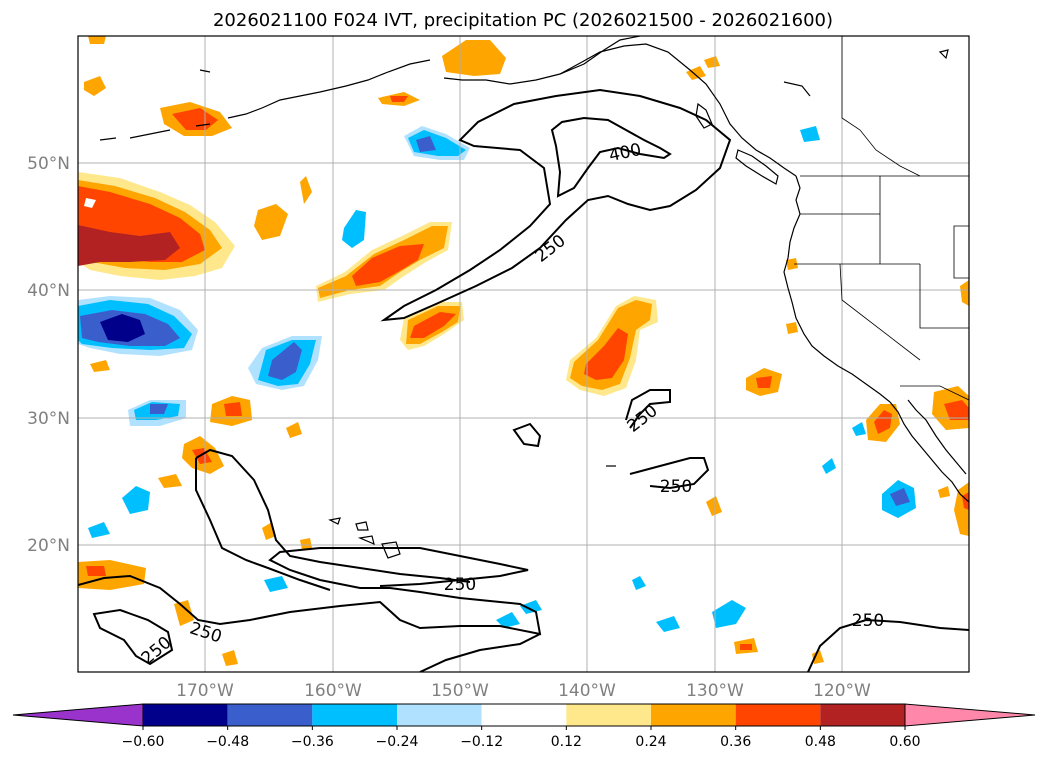  I want to click on lon-label: 140°W, so click(587, 691).